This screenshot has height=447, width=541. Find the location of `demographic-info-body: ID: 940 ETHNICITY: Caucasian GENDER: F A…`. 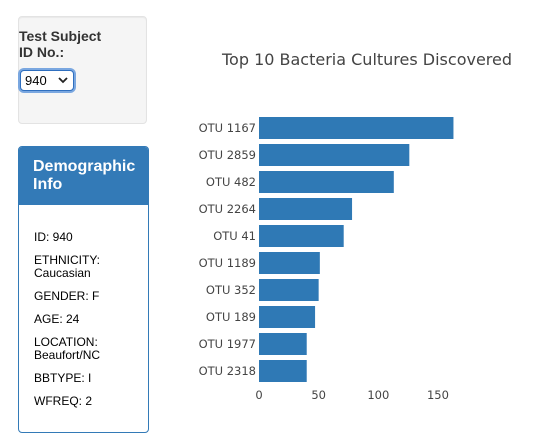

demographic-info-body: ID: 940 ETHNICITY: Caucasian GENDER: F A… is located at coordinates (83, 306).